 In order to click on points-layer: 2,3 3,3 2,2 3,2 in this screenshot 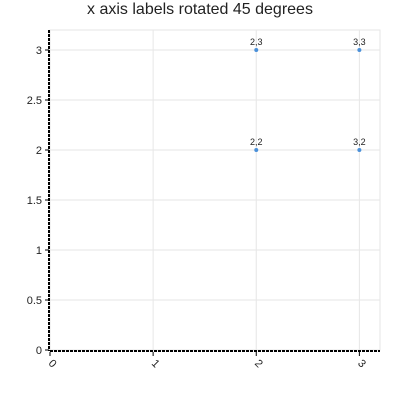, I will do `click(308, 94)`.